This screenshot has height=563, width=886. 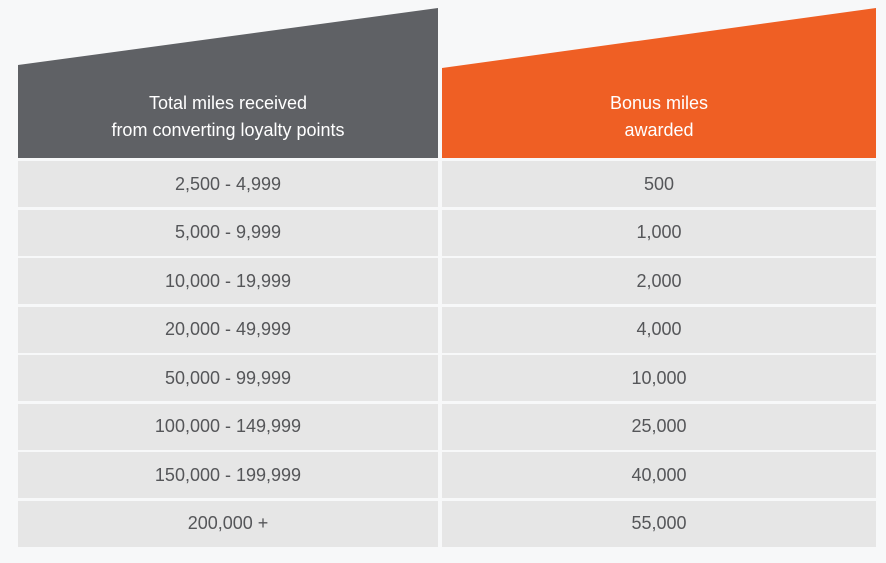 I want to click on bonus-miles-cell: 40,000, so click(x=659, y=475).